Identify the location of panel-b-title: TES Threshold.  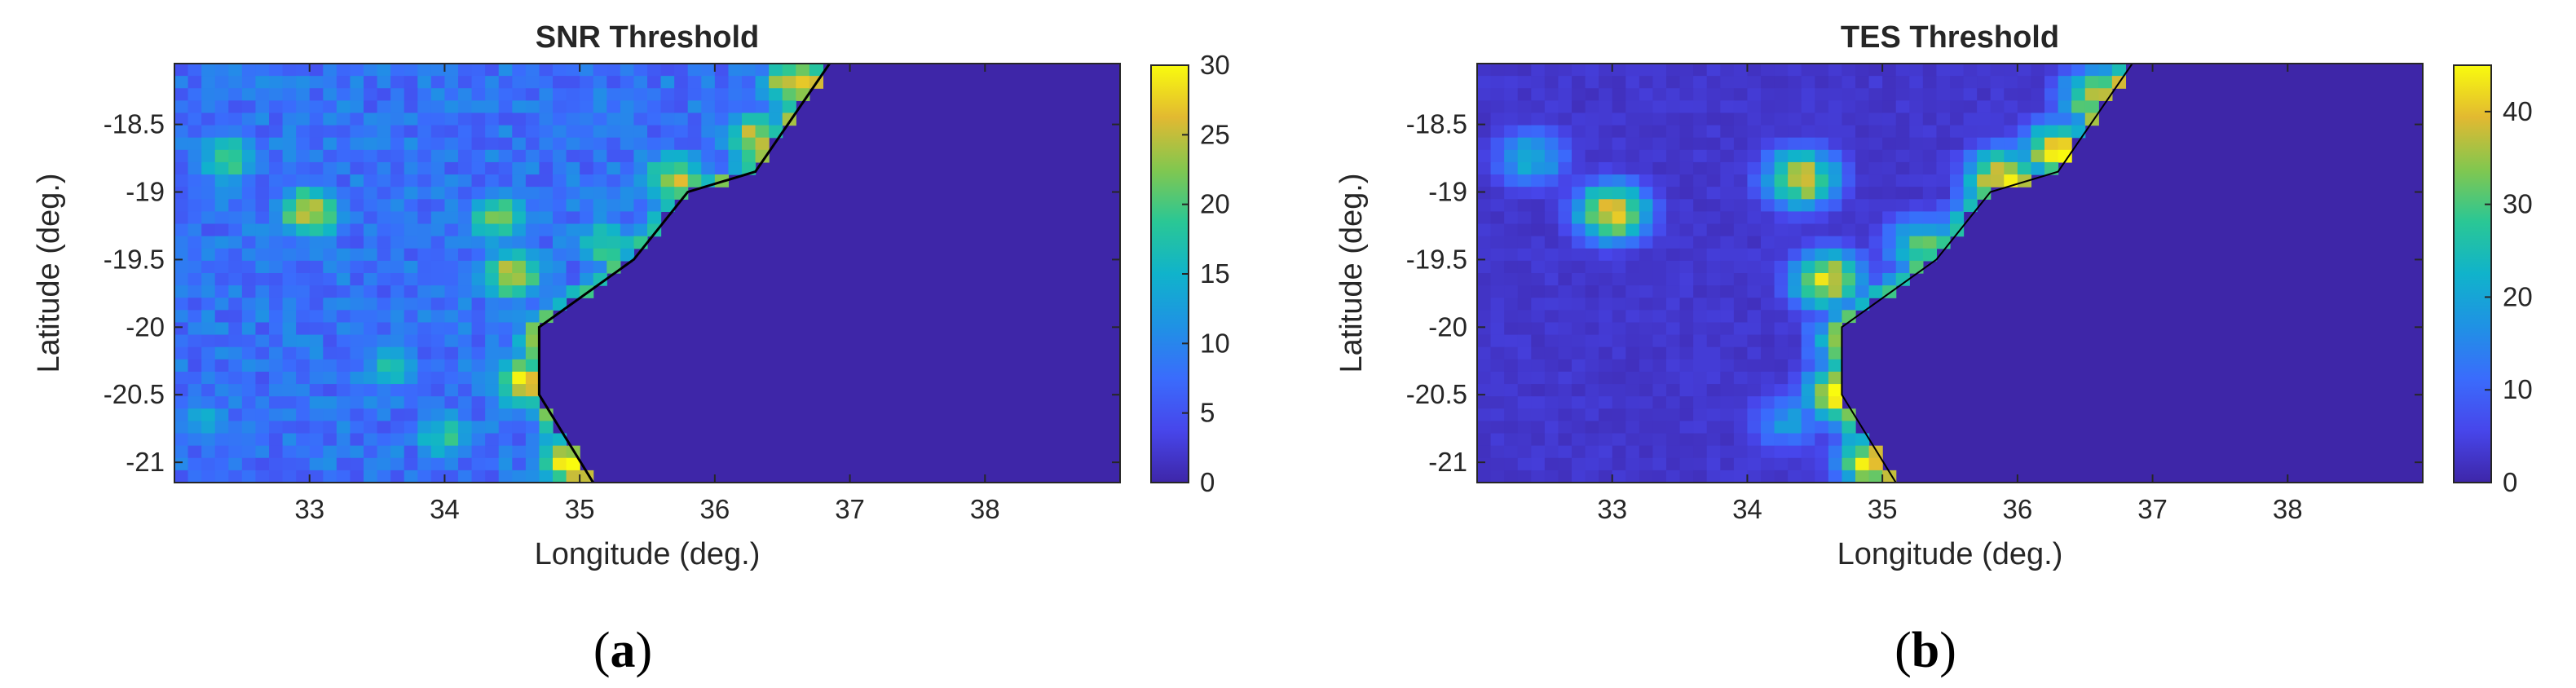
(1950, 37).